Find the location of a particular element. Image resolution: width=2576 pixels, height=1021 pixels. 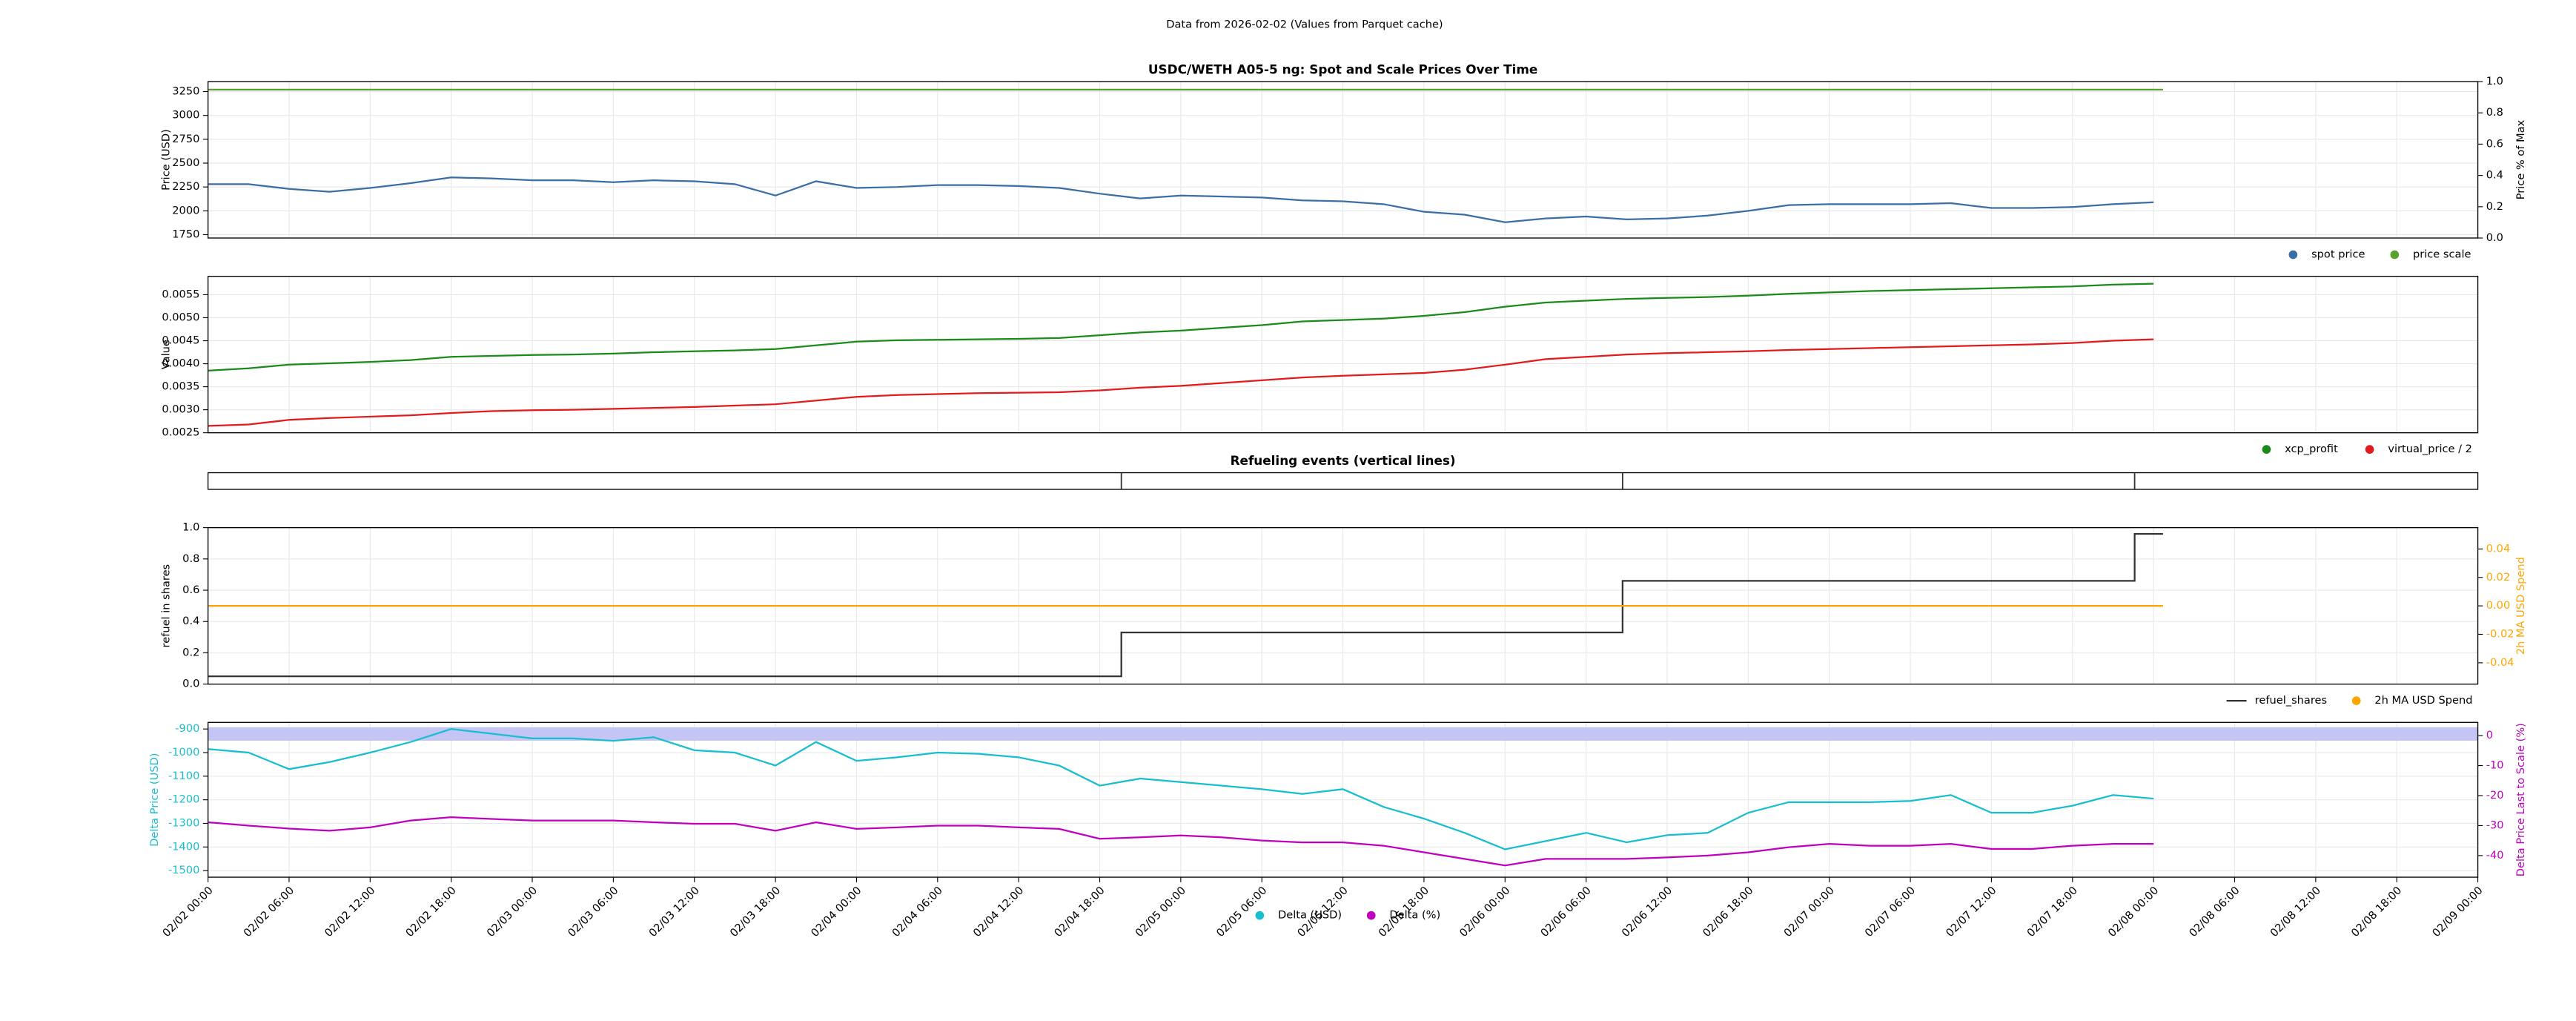

y2-tick-label: 0.04 is located at coordinates (2498, 548).